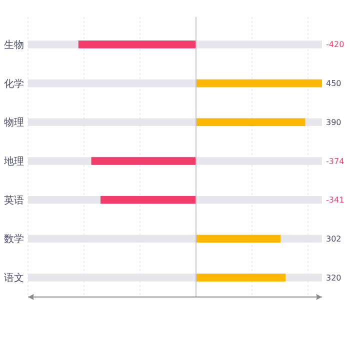  Describe the element at coordinates (14, 278) in the screenshot. I see `y-tick-label: 语文` at that location.